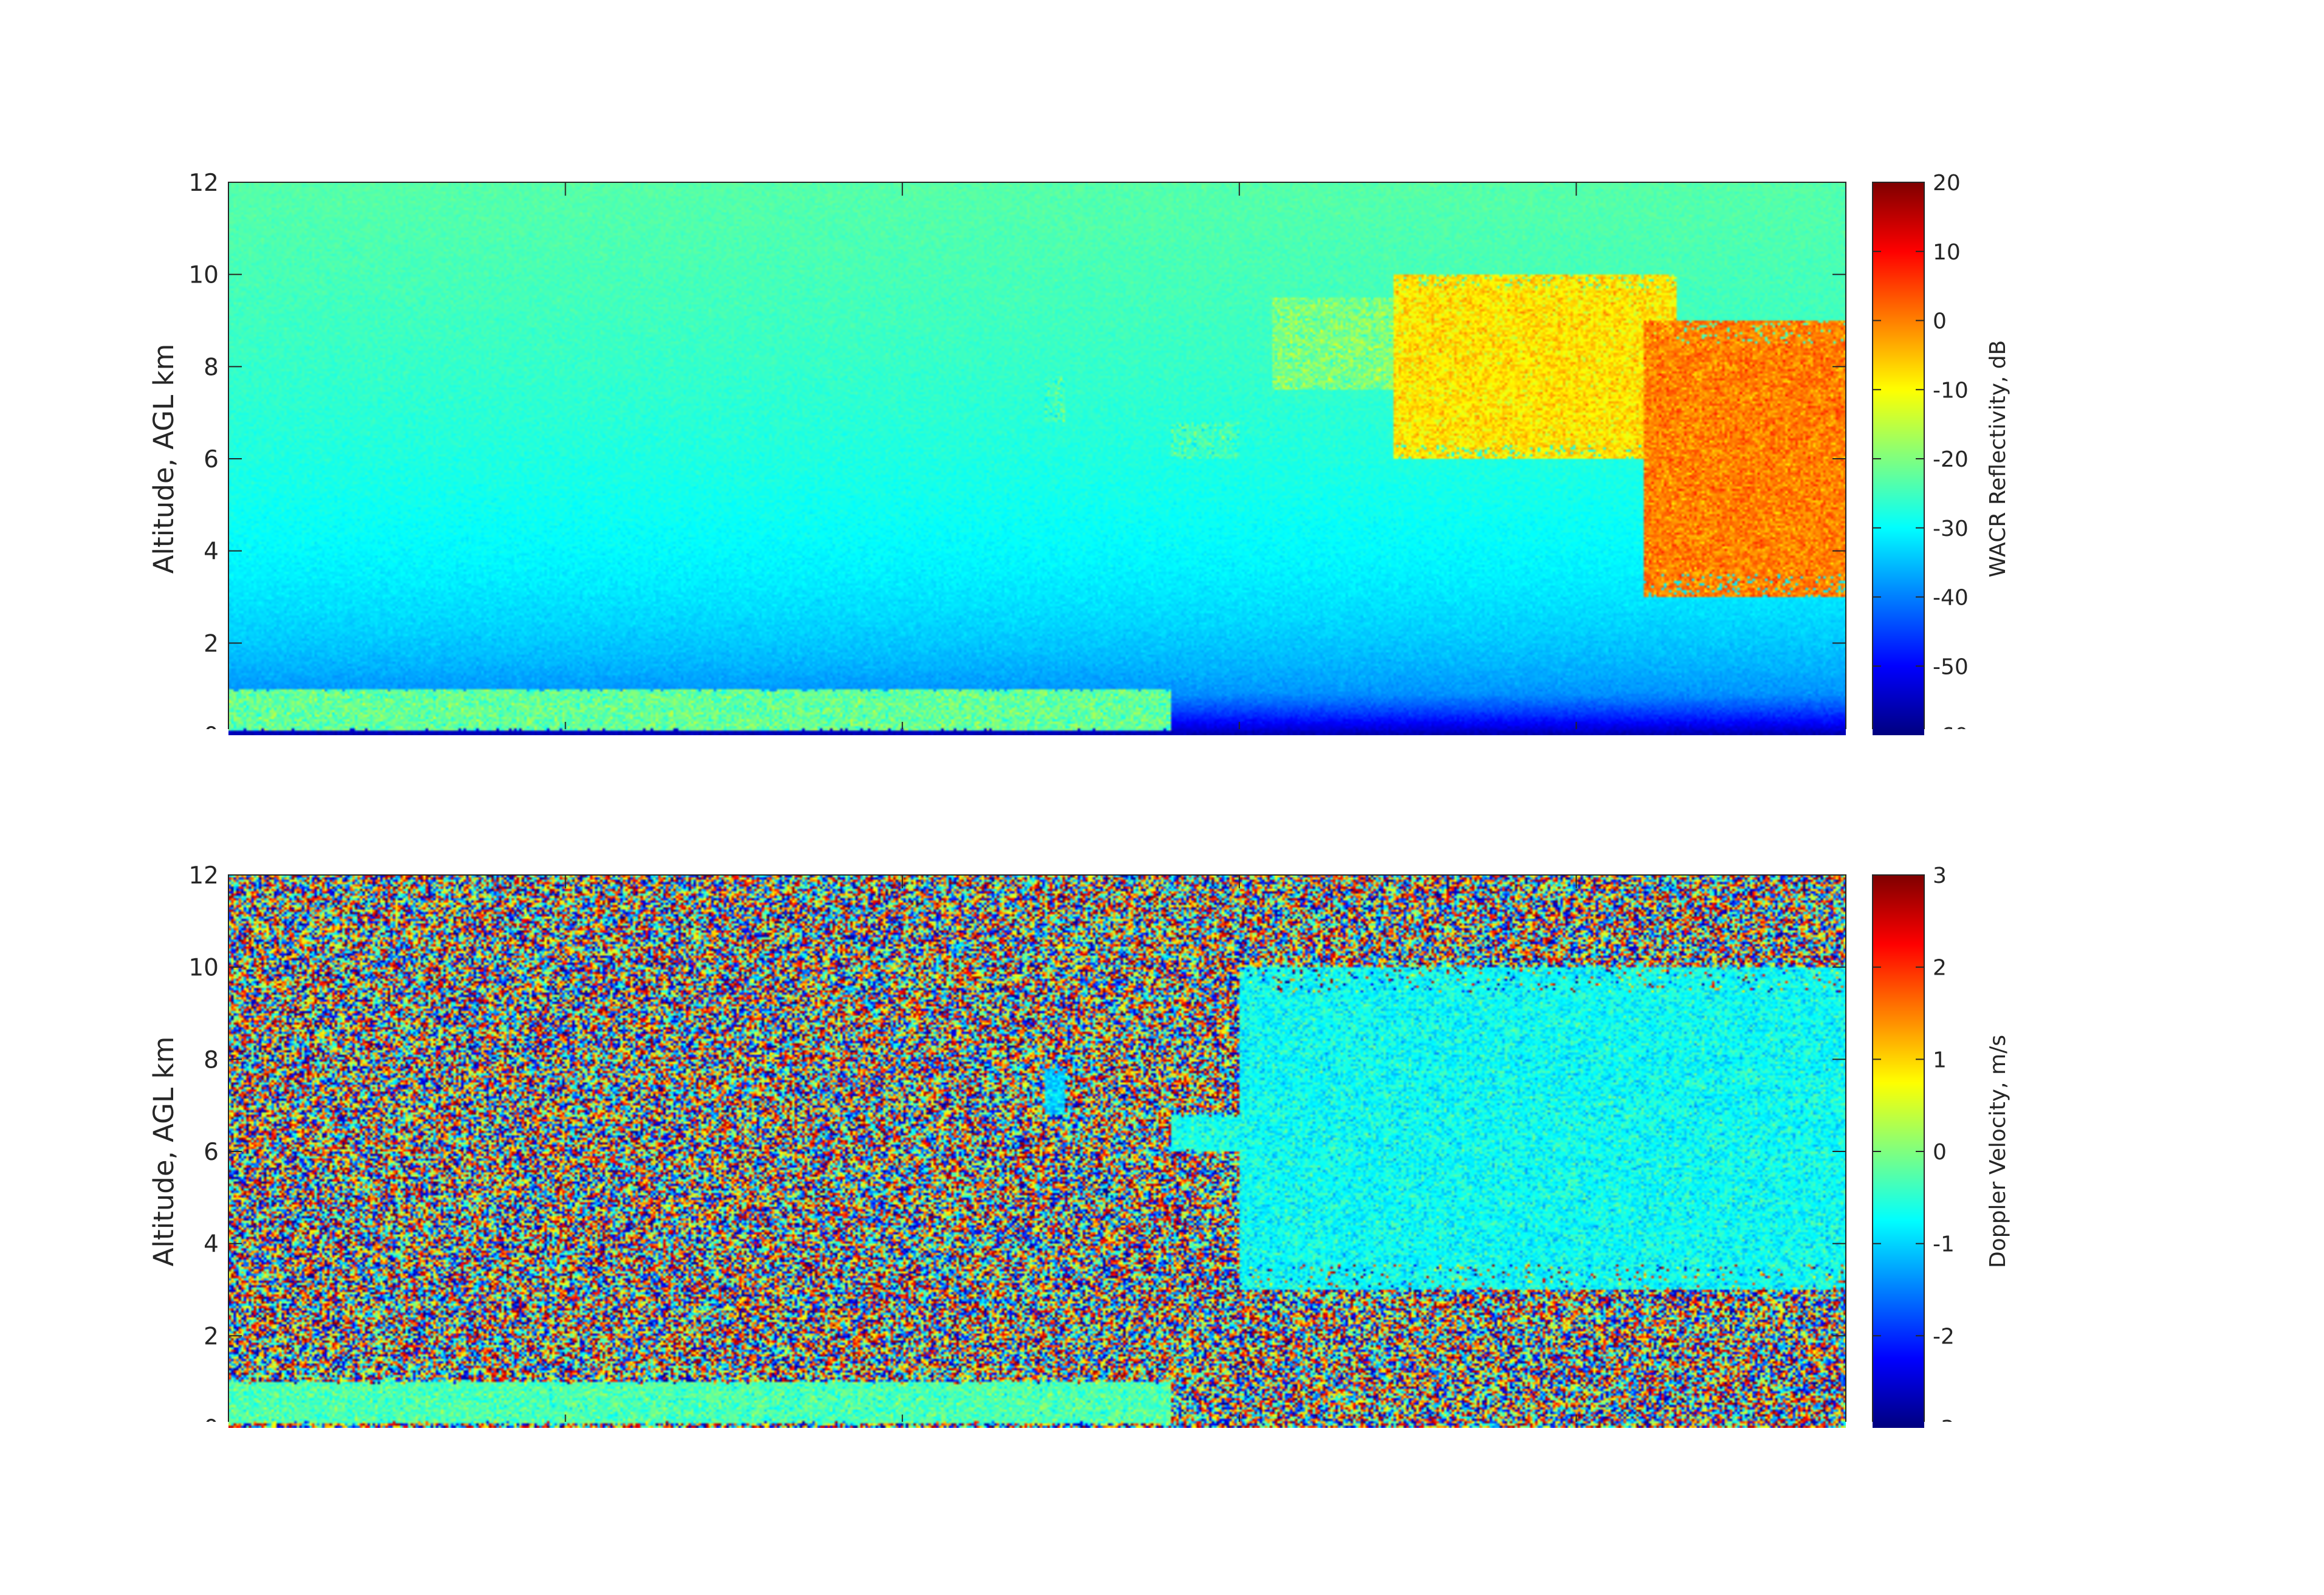  I want to click on colorbar-tick-label: -30, so click(1951, 528).